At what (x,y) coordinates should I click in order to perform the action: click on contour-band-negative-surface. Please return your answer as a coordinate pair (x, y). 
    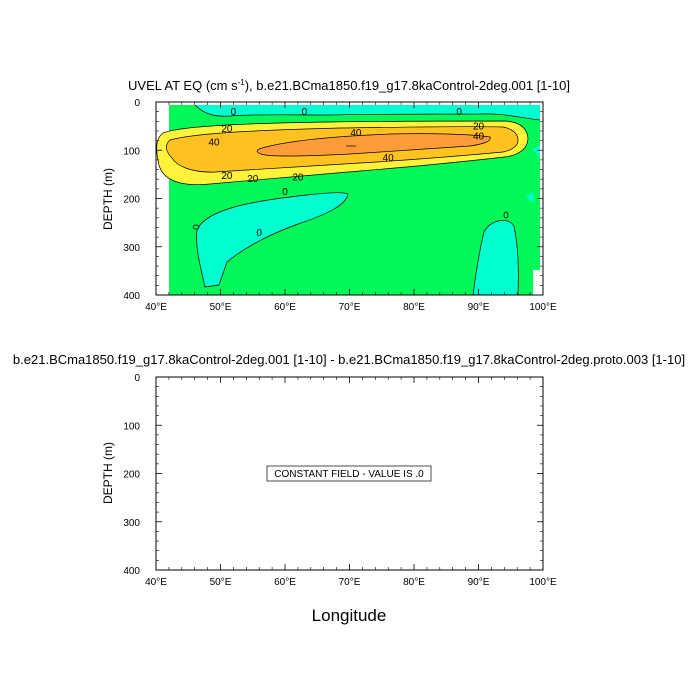
    Looking at the image, I should click on (367, 112).